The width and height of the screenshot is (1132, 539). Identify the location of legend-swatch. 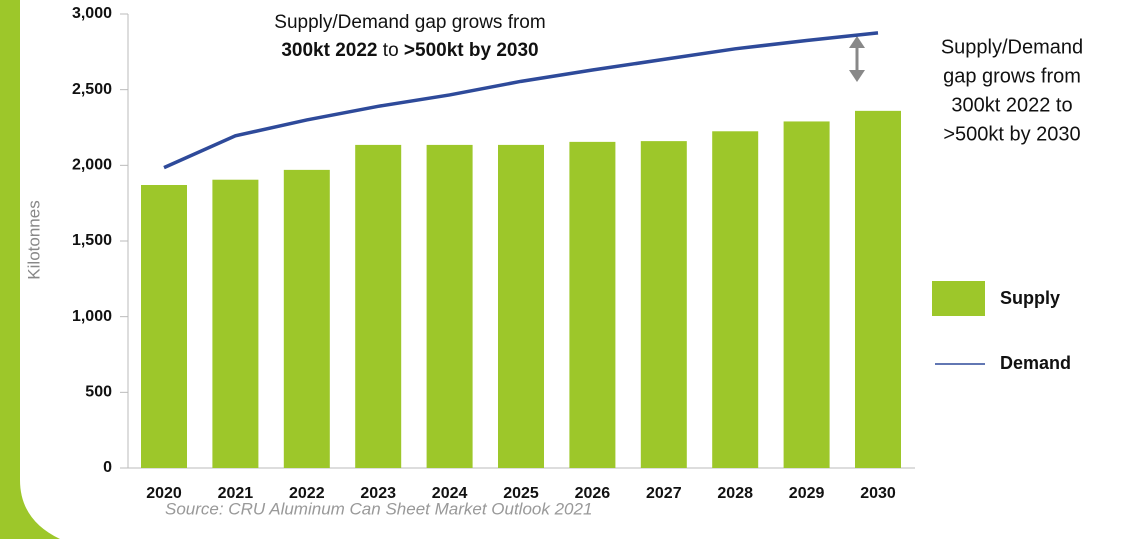
(958, 298).